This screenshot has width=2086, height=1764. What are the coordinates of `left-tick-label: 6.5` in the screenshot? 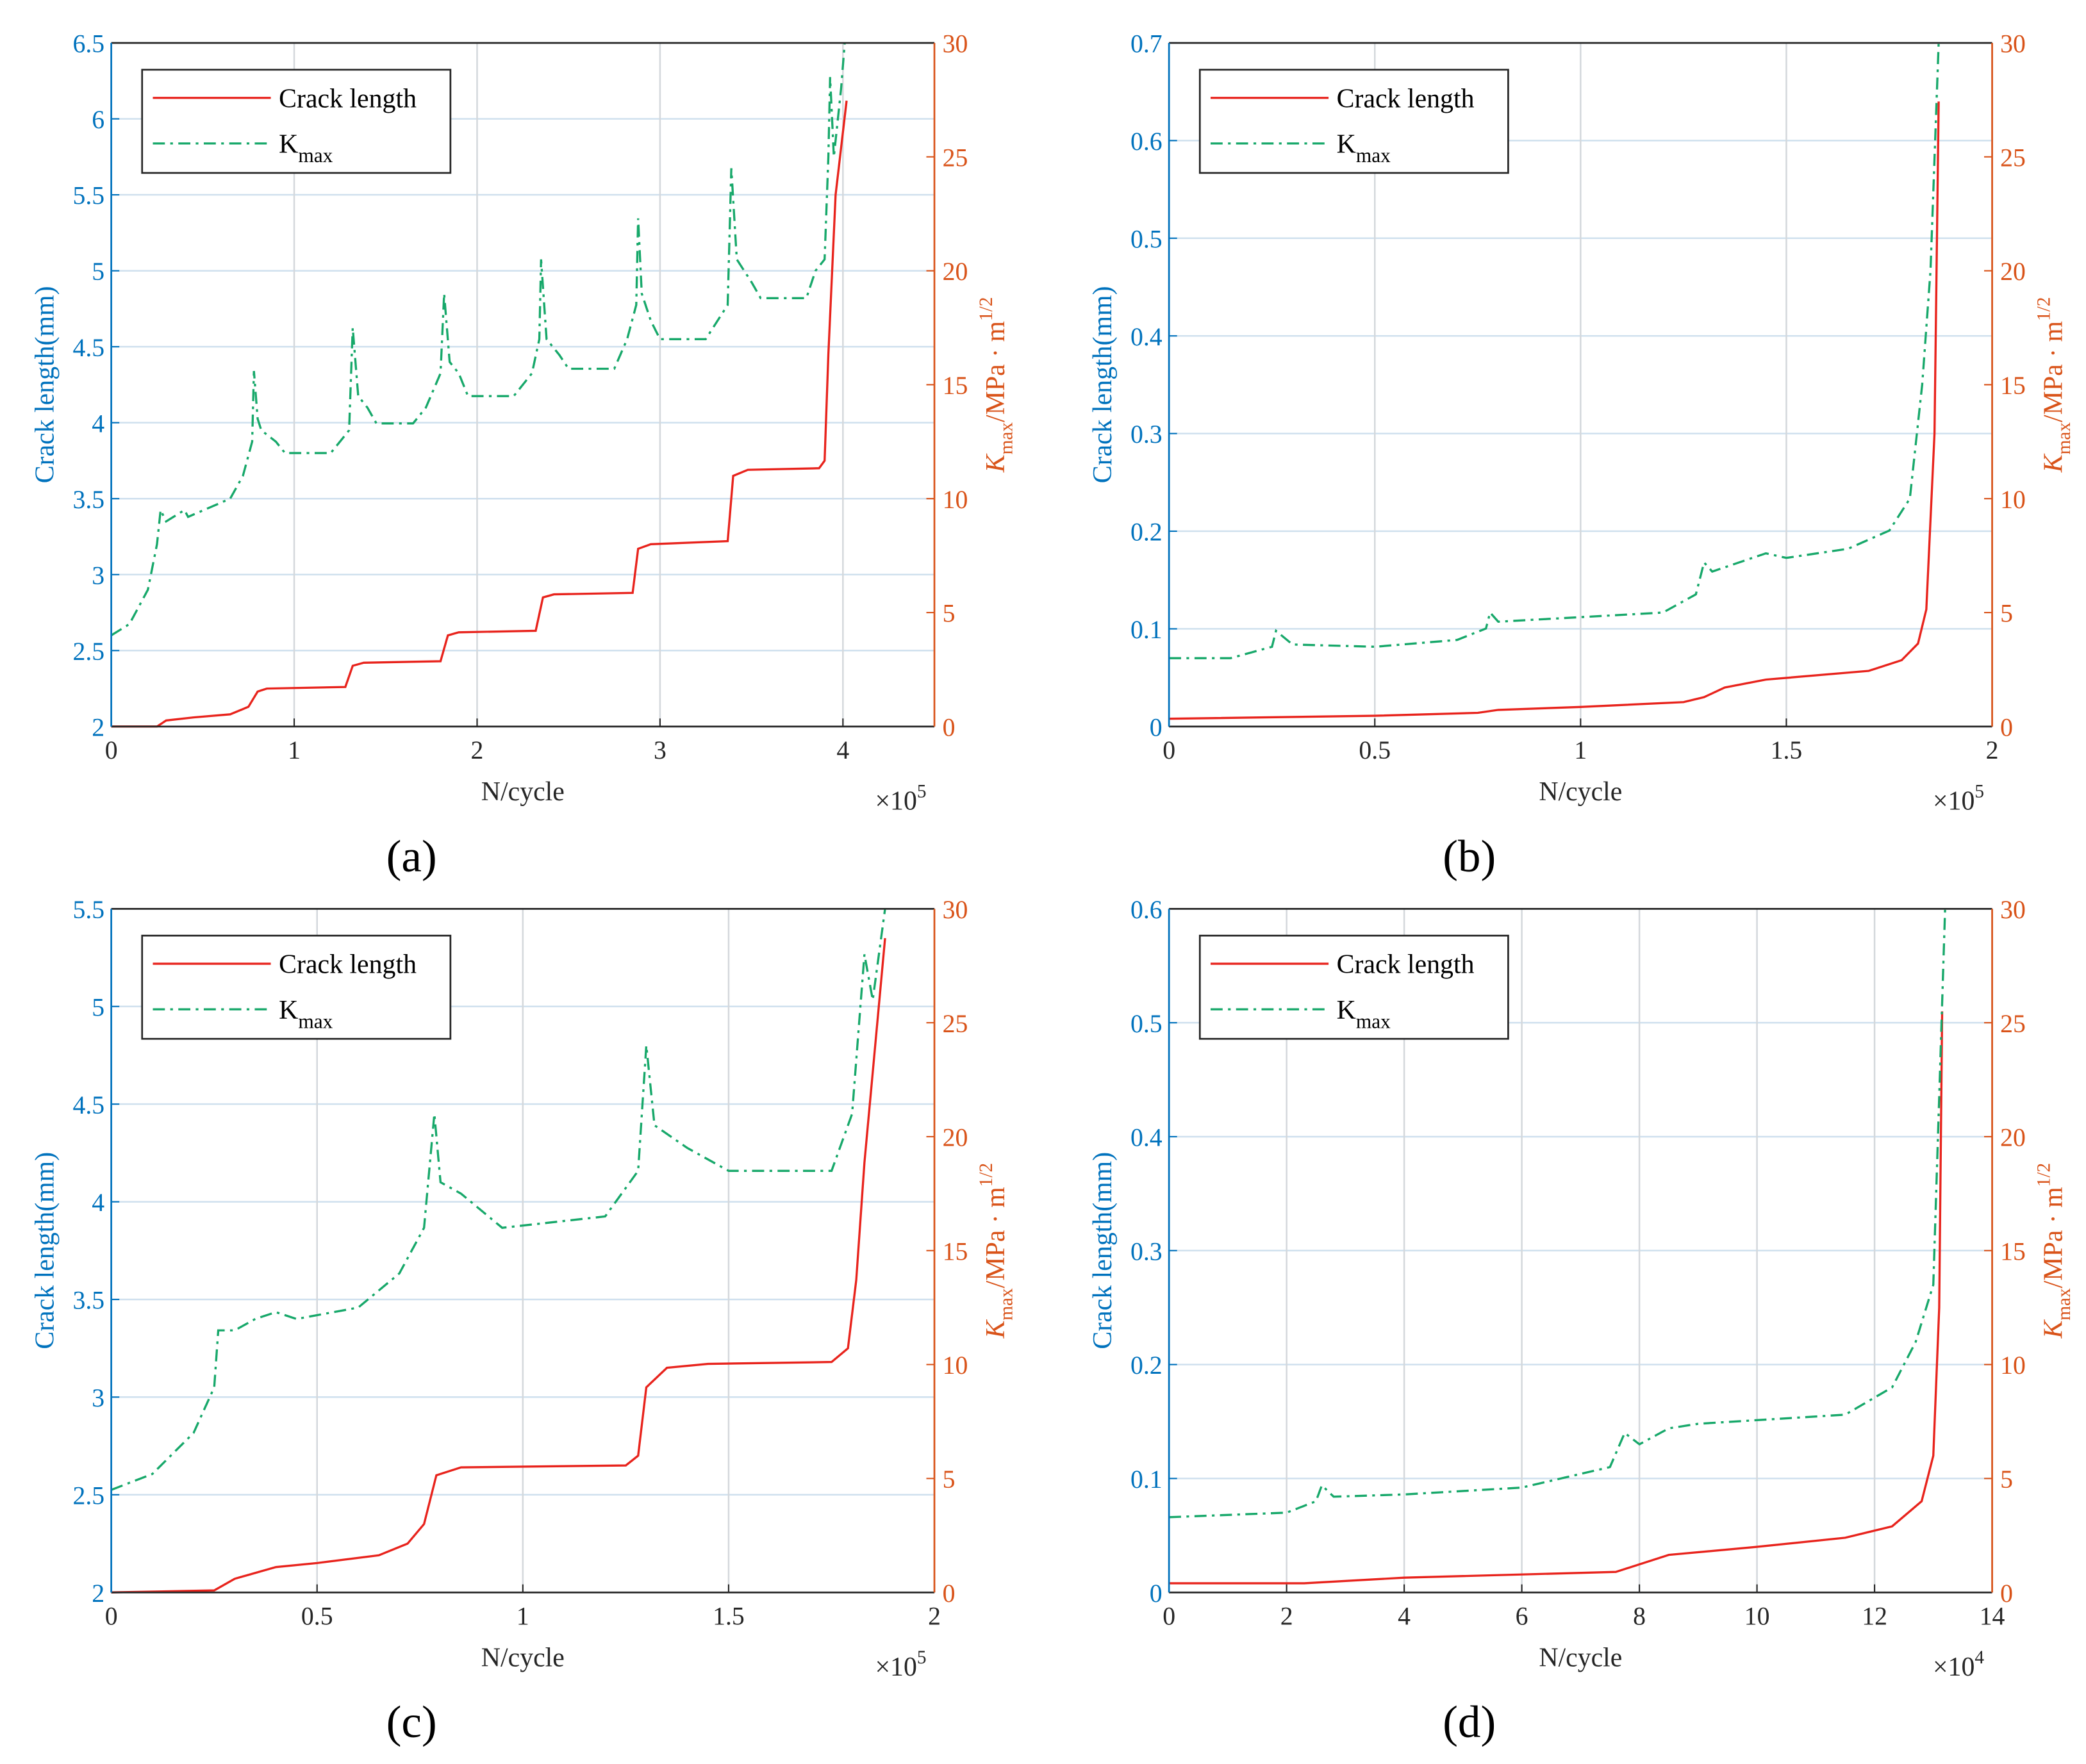 It's located at (88, 44).